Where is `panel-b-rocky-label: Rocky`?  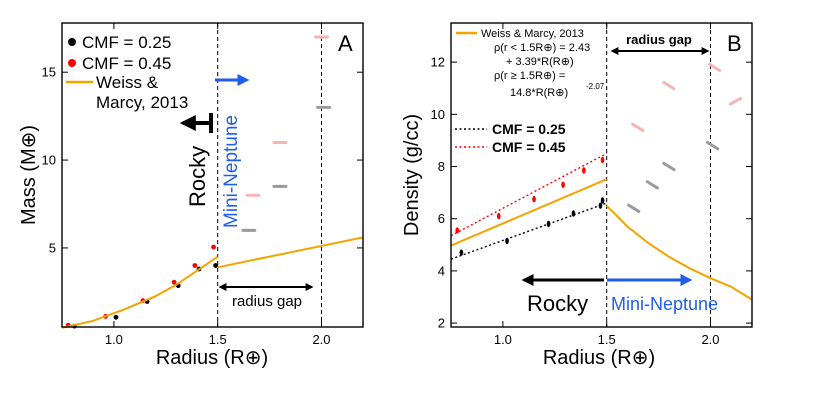 panel-b-rocky-label: Rocky is located at coordinates (557, 303).